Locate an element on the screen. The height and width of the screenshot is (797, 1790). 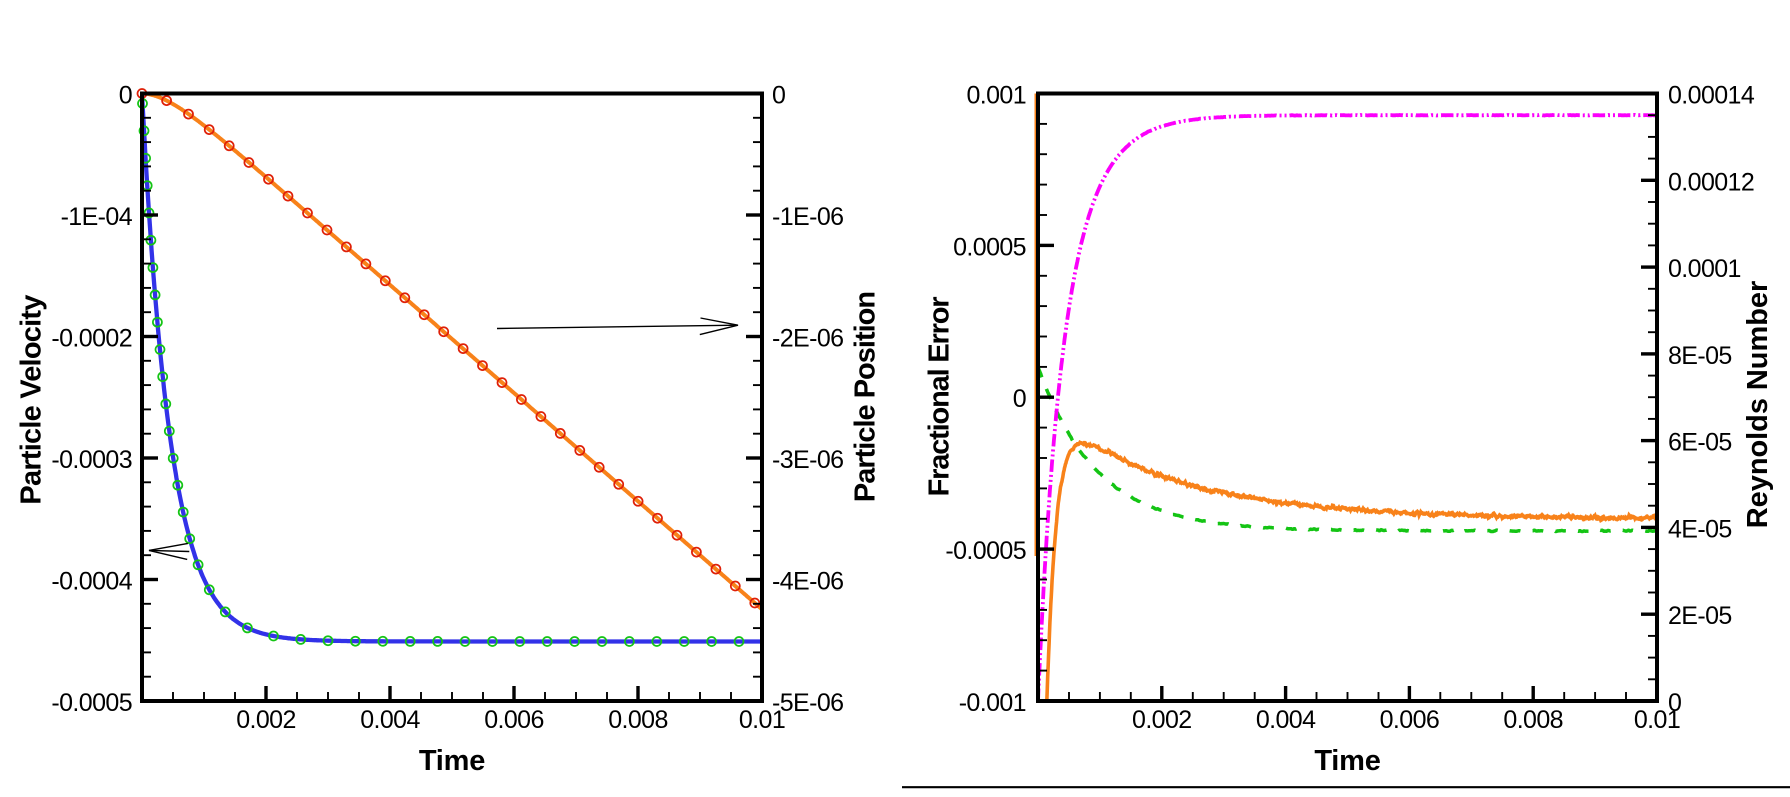
svg-text: Particle Position is located at coordinates (866, 397).